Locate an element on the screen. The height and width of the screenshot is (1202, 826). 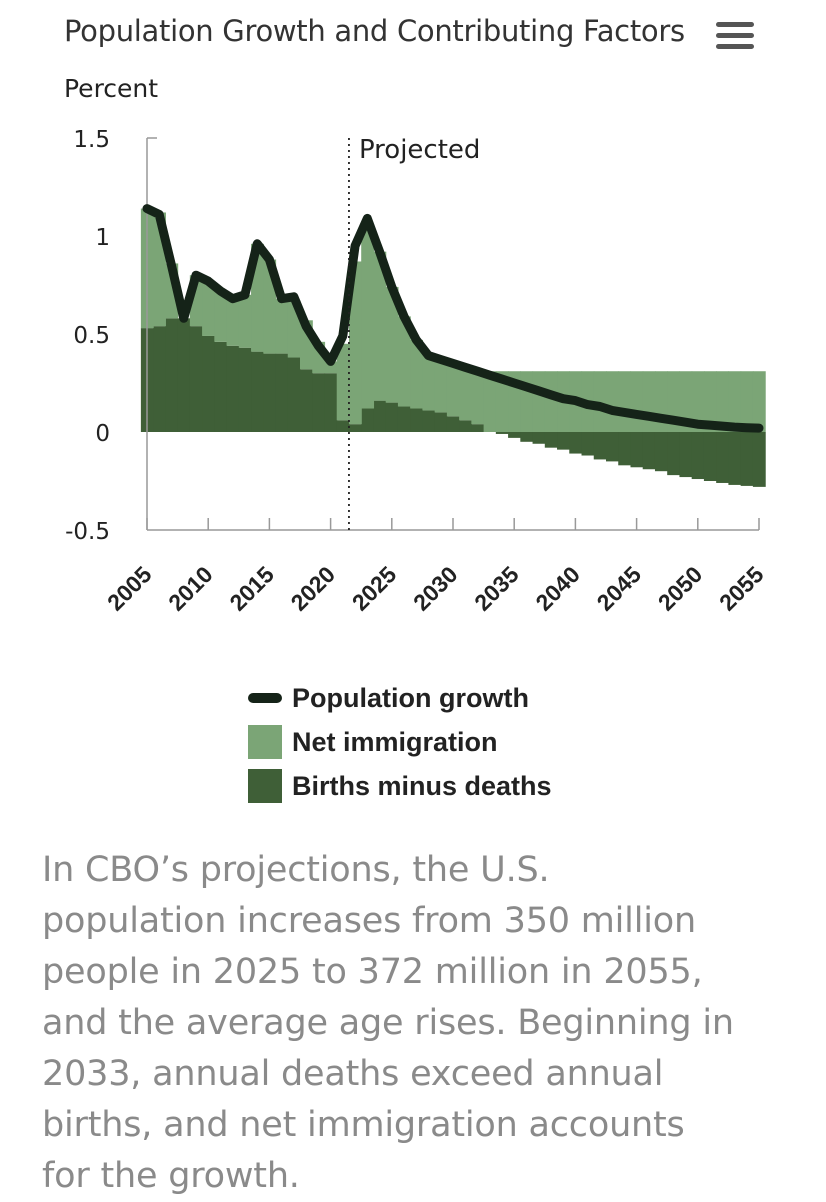
legend-item-births-minus-deaths: Births minus deaths is located at coordinates (400, 786).